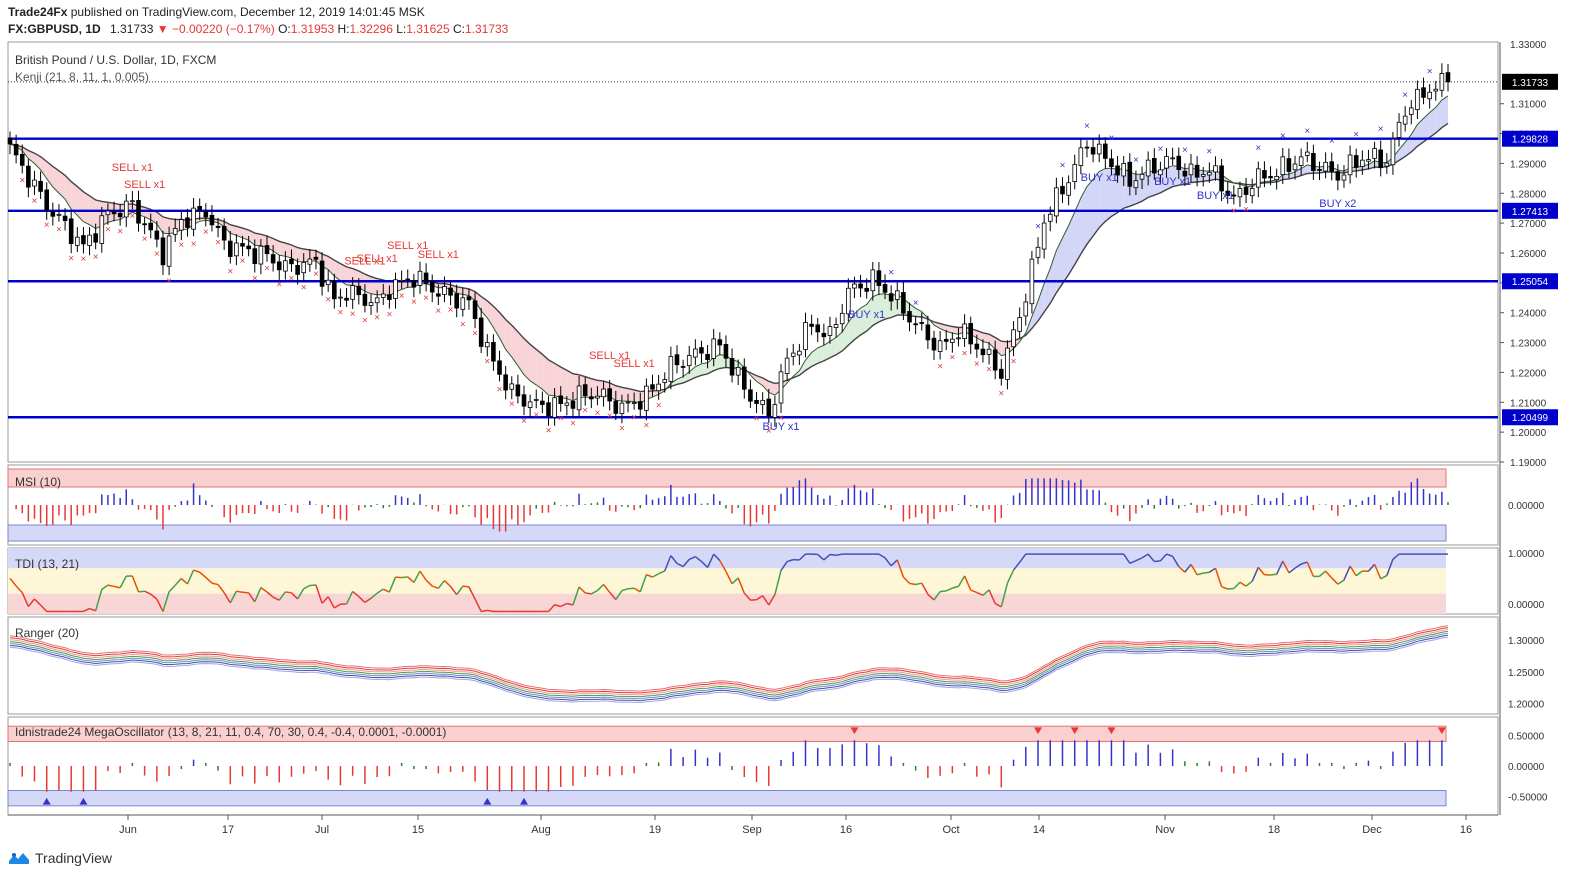 This screenshot has width=1572, height=881. I want to click on footer: TradingView, so click(60, 858).